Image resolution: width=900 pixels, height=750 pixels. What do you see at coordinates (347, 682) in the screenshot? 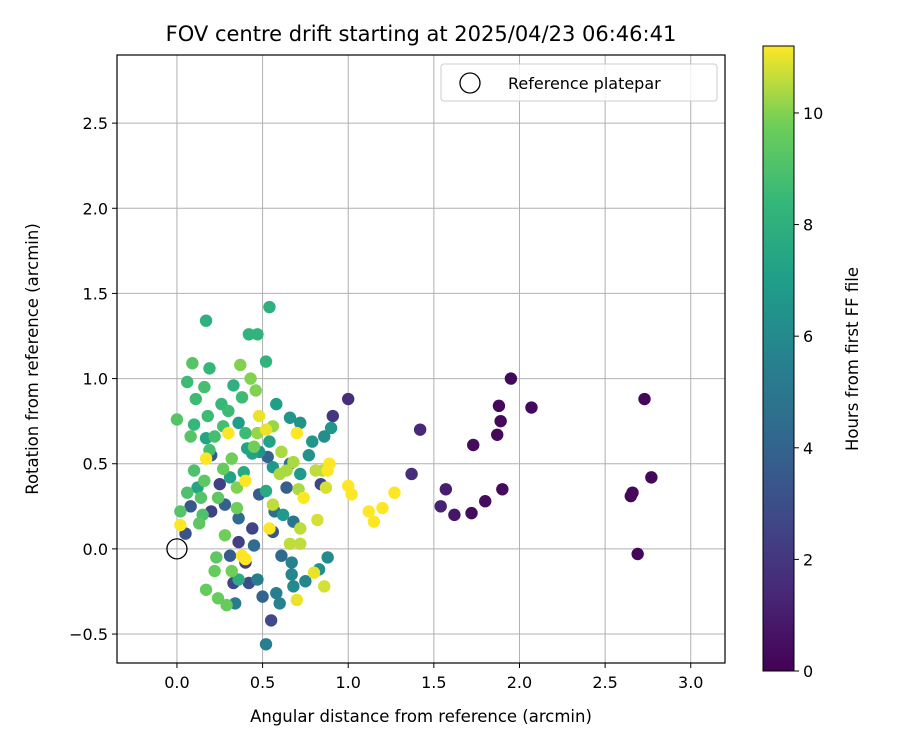
I see `x-tick-label: 1.0` at bounding box center [347, 682].